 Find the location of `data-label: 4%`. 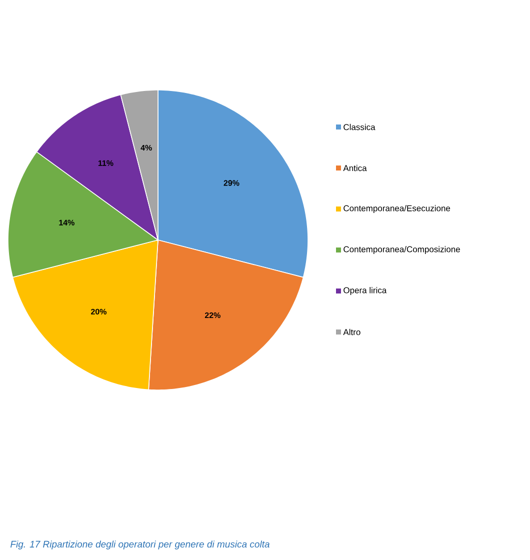

data-label: 4% is located at coordinates (146, 147).